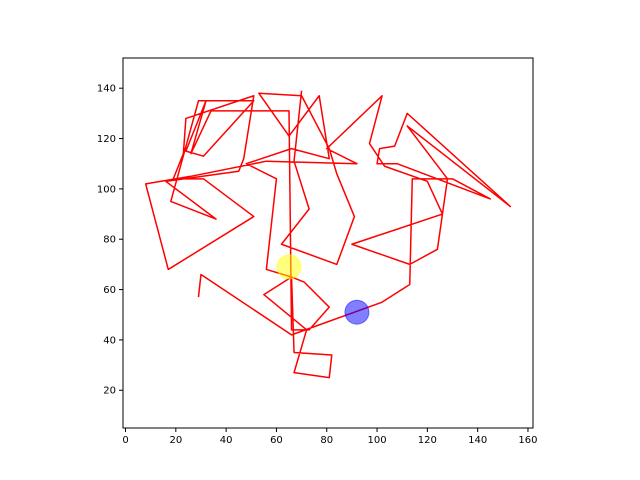 The image size is (640, 480). What do you see at coordinates (109, 391) in the screenshot?
I see `y-tick-label-20: 20` at bounding box center [109, 391].